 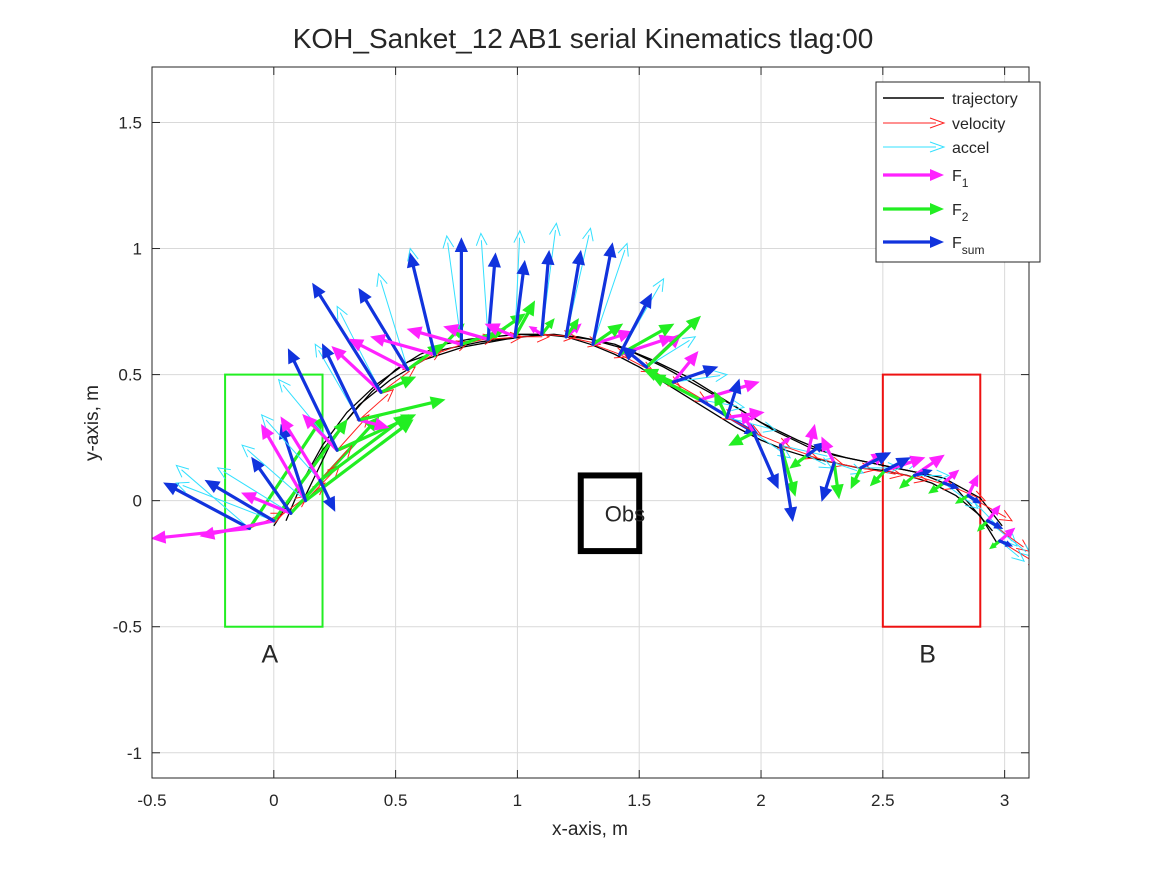 I want to click on region-A-label: A, so click(x=269, y=655).